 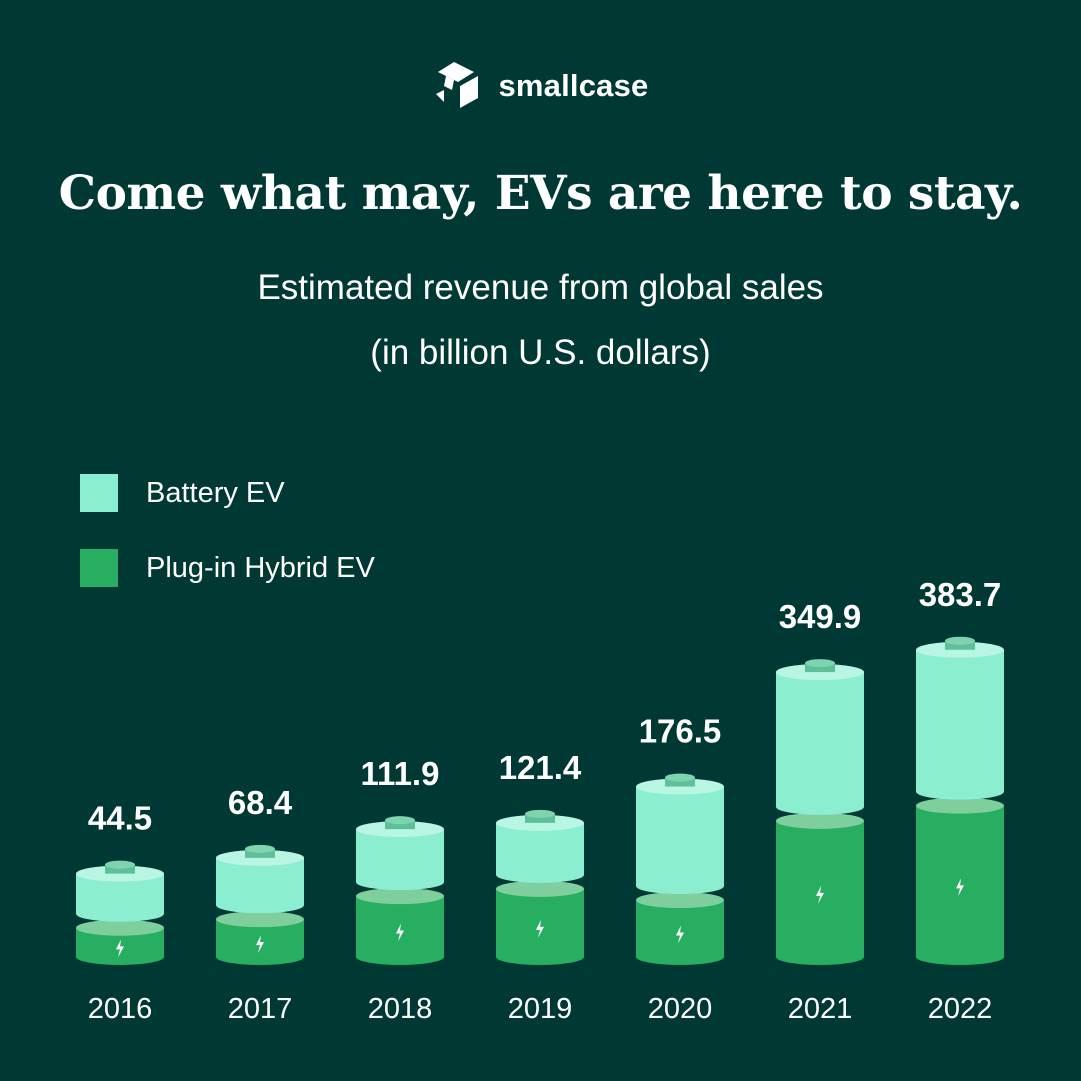 What do you see at coordinates (540, 287) in the screenshot?
I see `chart-subtitle-line-1: Estimated revenue from global sales` at bounding box center [540, 287].